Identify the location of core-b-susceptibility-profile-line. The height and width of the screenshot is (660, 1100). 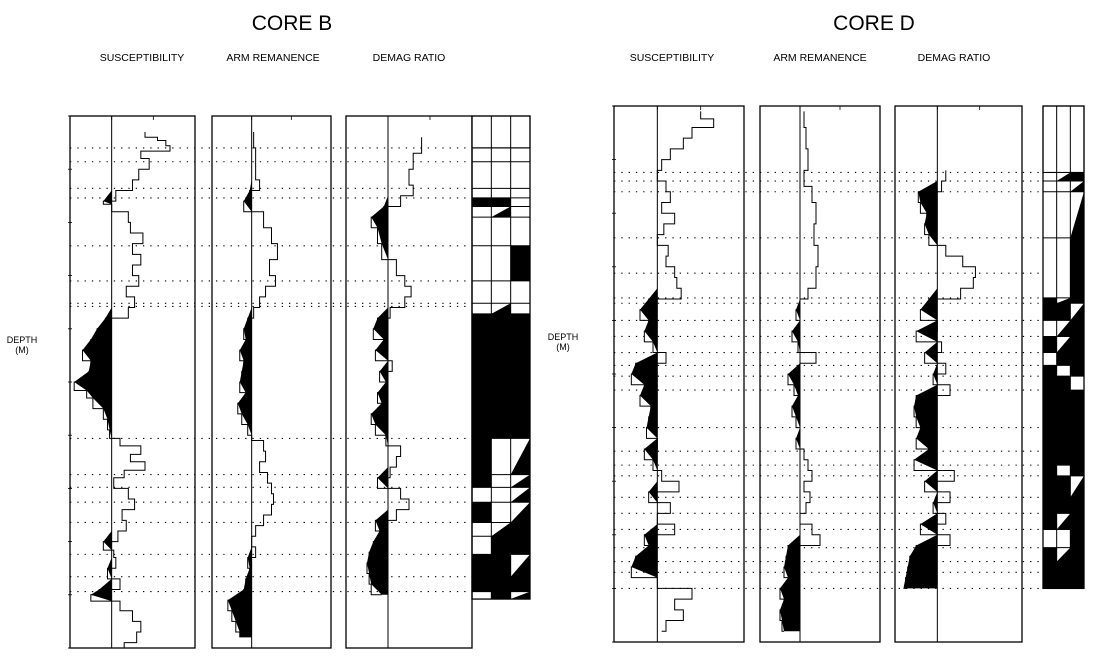
(122, 390).